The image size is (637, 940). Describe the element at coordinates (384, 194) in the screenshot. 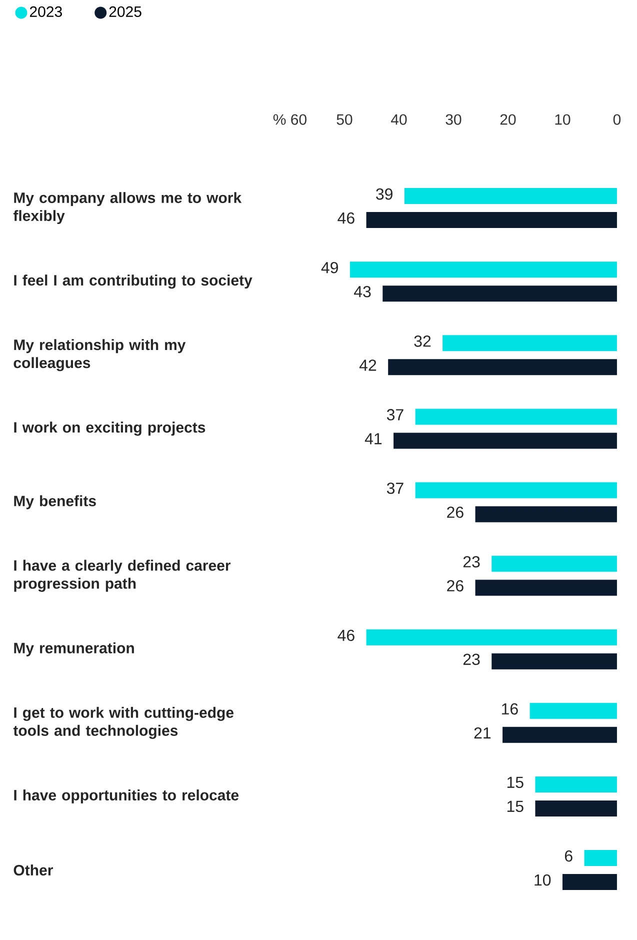

I see `data-label: 39` at that location.